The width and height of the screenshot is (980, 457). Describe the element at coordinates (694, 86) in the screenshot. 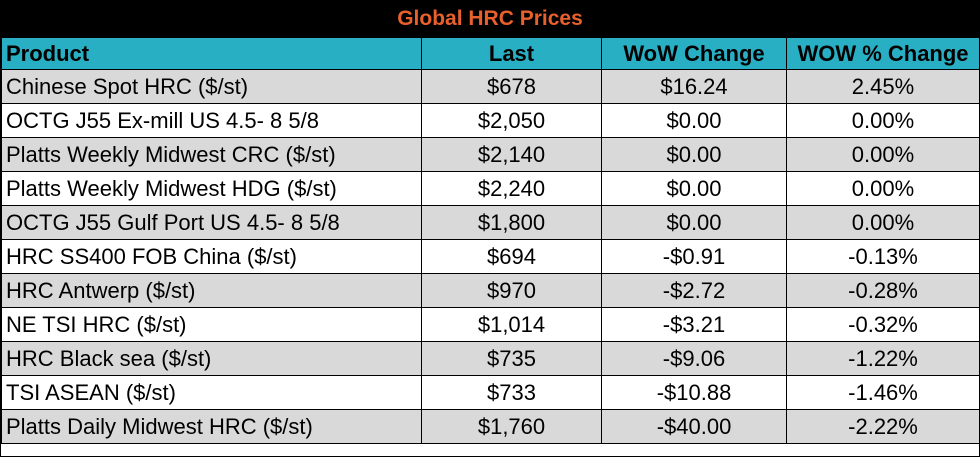

I see `wow-change-cell: $16.24` at that location.